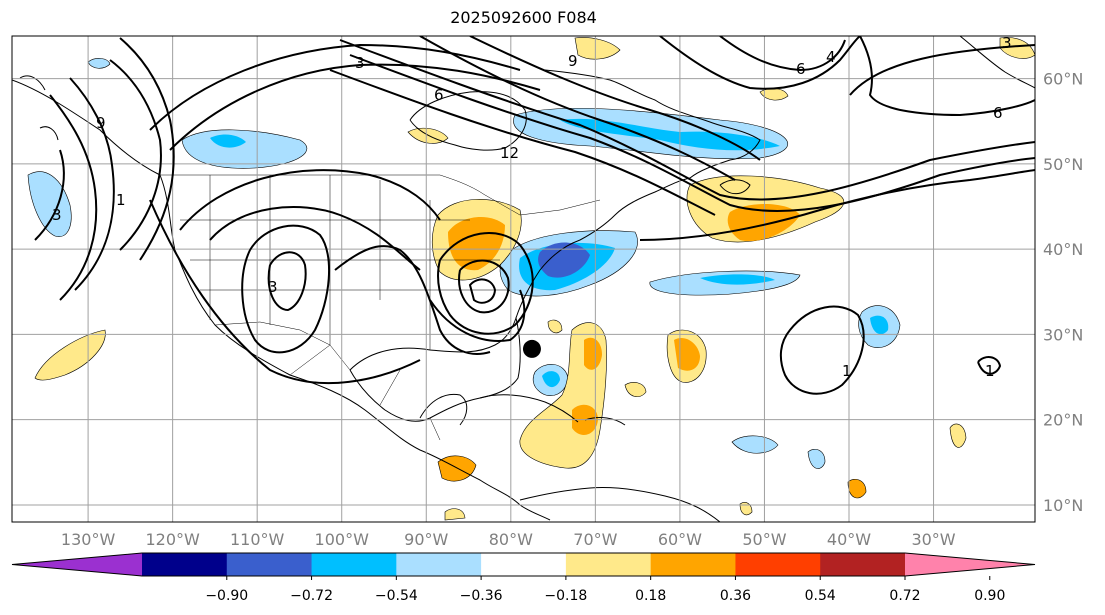  I want to click on coastline-gulf, so click(435, 369).